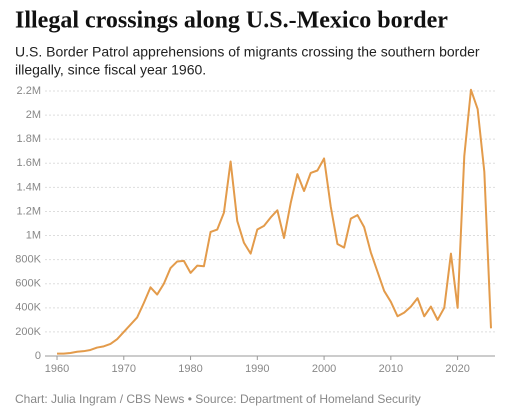 This screenshot has height=412, width=515. Describe the element at coordinates (29, 91) in the screenshot. I see `y-tick-label: 2.2M` at that location.